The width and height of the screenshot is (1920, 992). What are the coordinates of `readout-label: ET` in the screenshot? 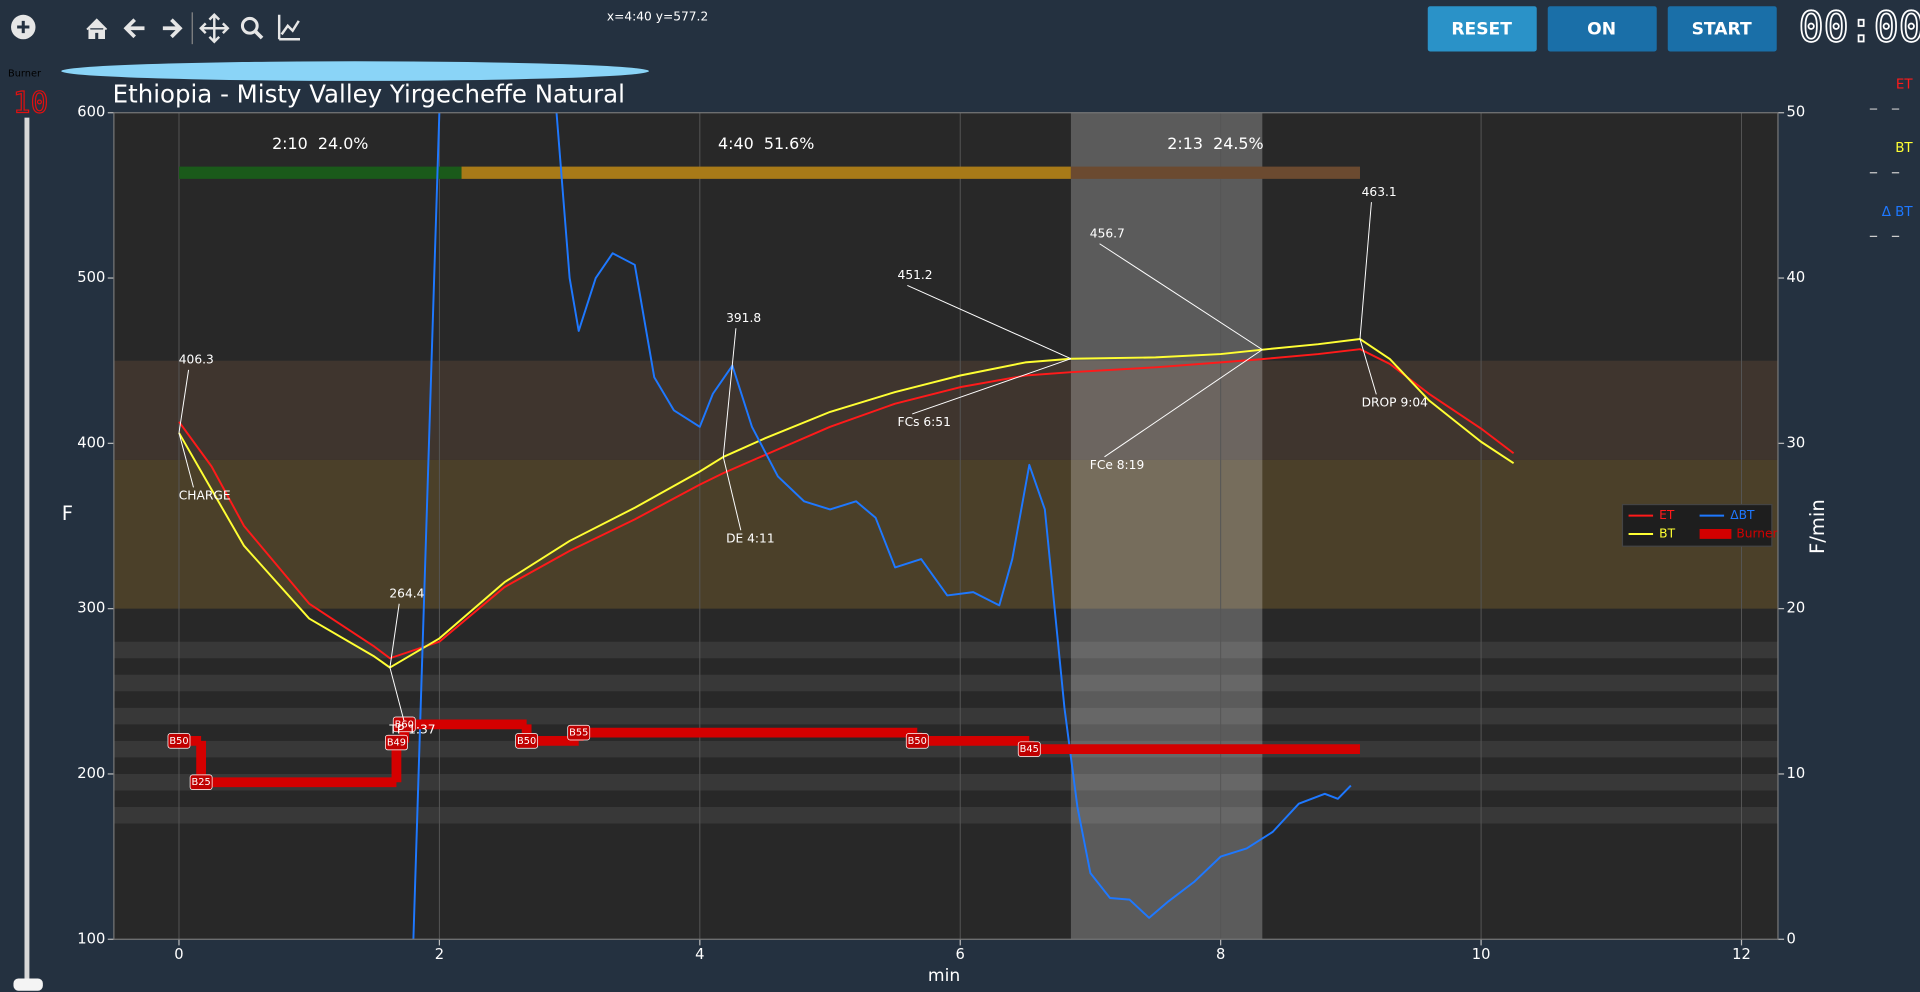 It's located at (1905, 85).